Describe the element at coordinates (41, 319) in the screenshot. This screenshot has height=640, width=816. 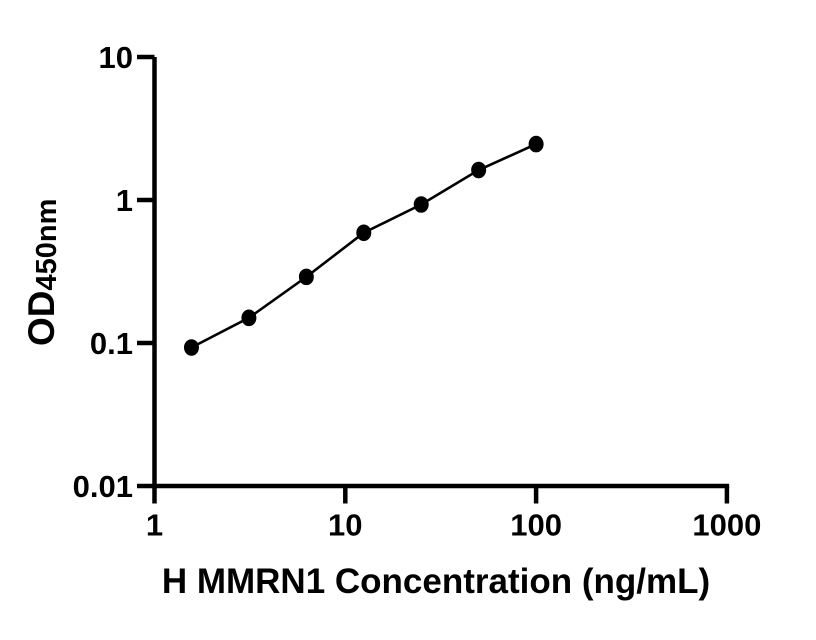
I see `y-axis-title-main: OD` at that location.